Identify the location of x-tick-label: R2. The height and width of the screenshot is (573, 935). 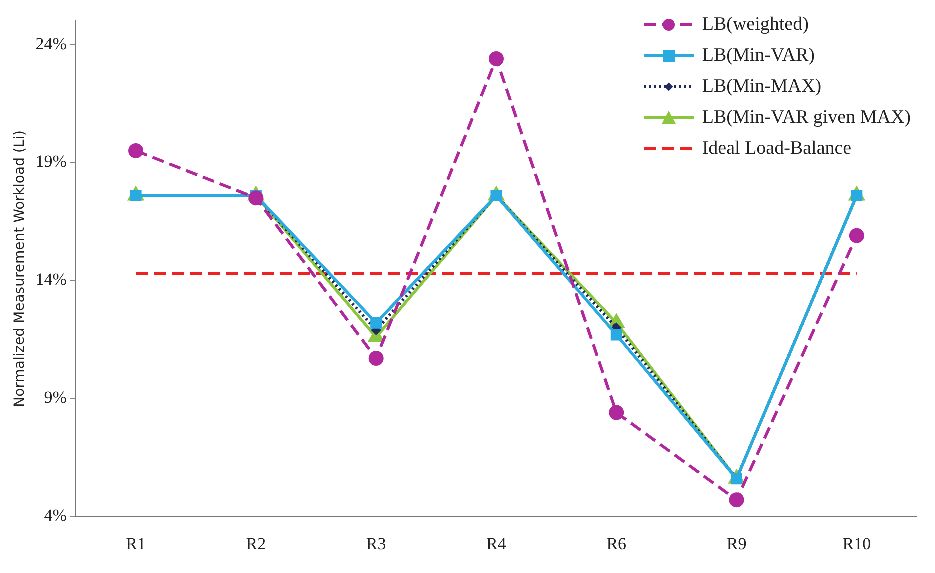
(256, 544).